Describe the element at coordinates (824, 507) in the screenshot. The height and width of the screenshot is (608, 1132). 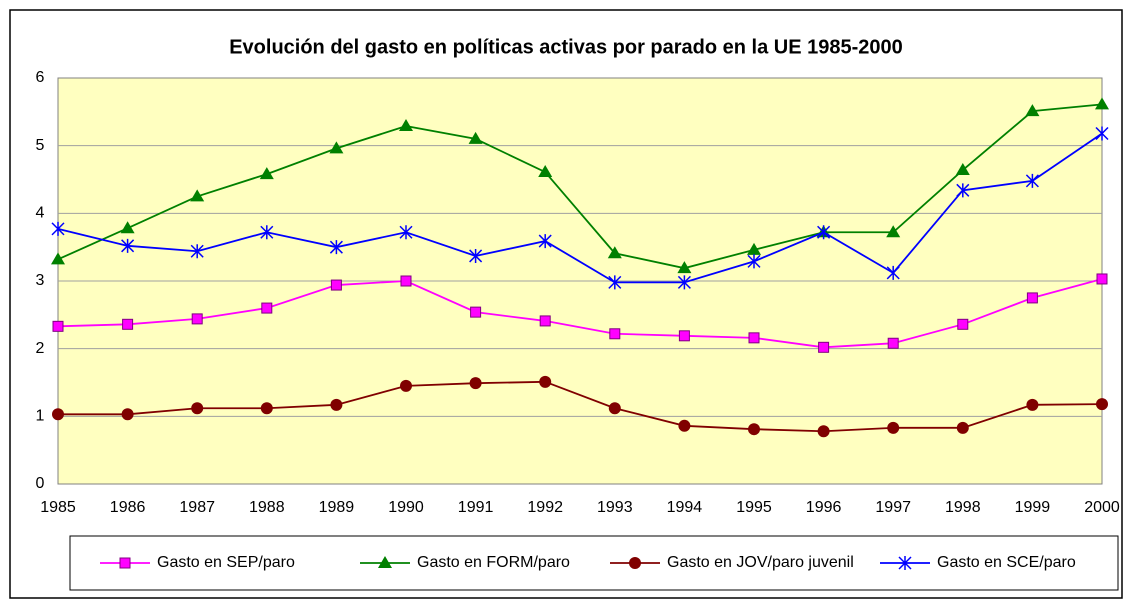
I see `x-tick-label: 1996` at that location.